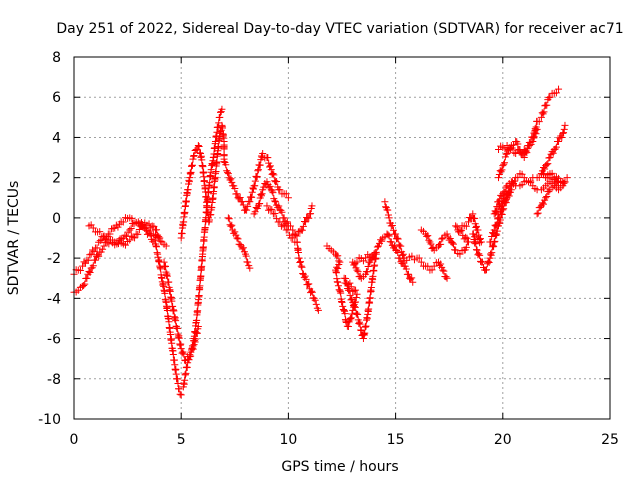  I want to click on y-axis-label: SDTVAR / TECUs, so click(14, 238).